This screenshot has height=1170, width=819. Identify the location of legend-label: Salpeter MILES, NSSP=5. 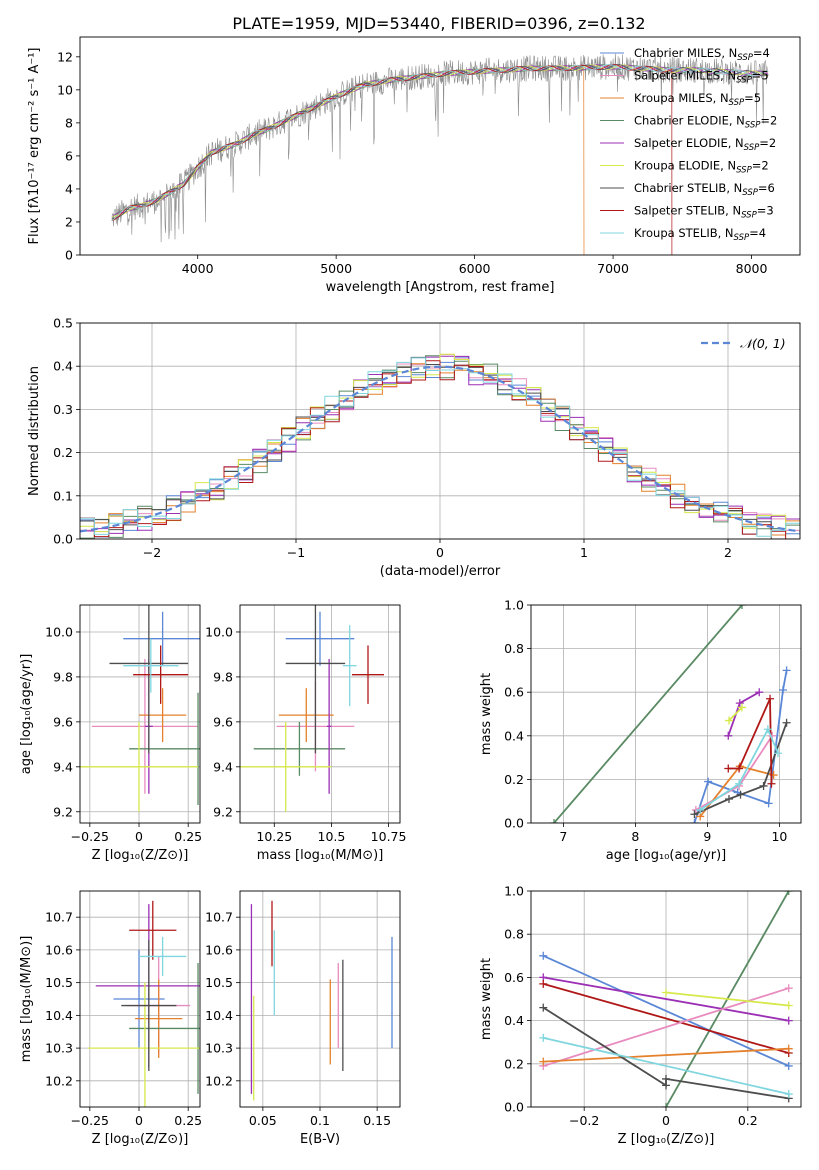
(701, 77).